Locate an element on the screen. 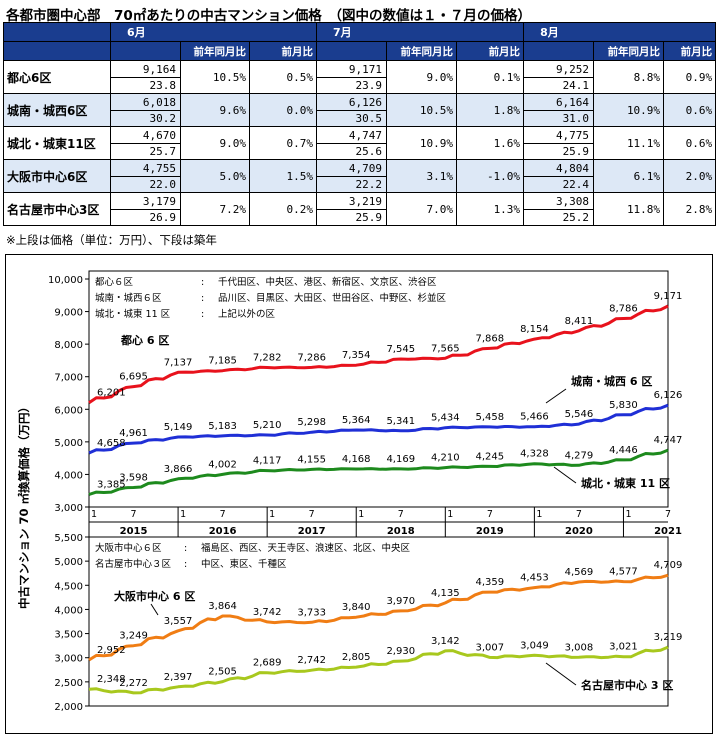 Image resolution: width=720 pixels, height=739 pixels. price-value: 4,709 is located at coordinates (352, 168).